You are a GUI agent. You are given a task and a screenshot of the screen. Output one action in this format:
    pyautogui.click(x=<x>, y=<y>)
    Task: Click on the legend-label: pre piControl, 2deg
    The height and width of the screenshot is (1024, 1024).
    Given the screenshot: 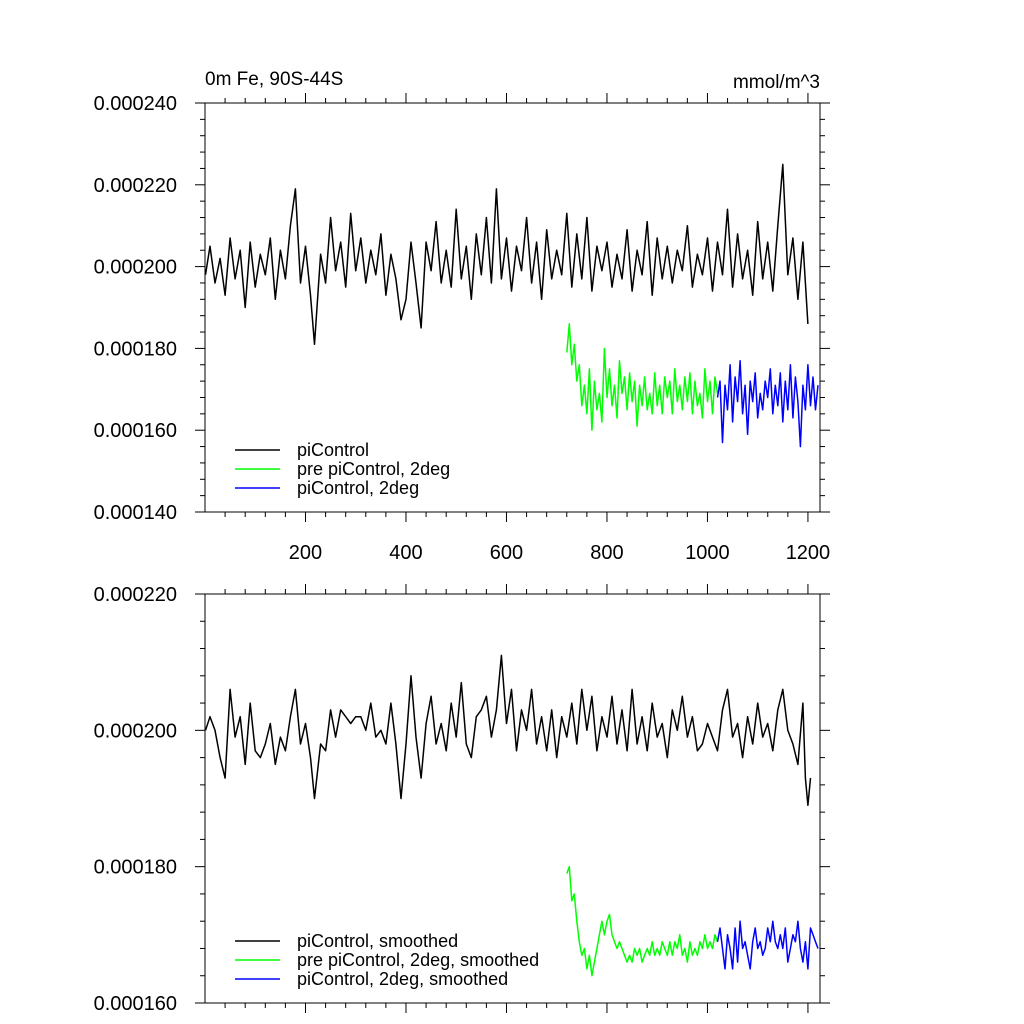 What is the action you would take?
    pyautogui.click(x=373, y=469)
    